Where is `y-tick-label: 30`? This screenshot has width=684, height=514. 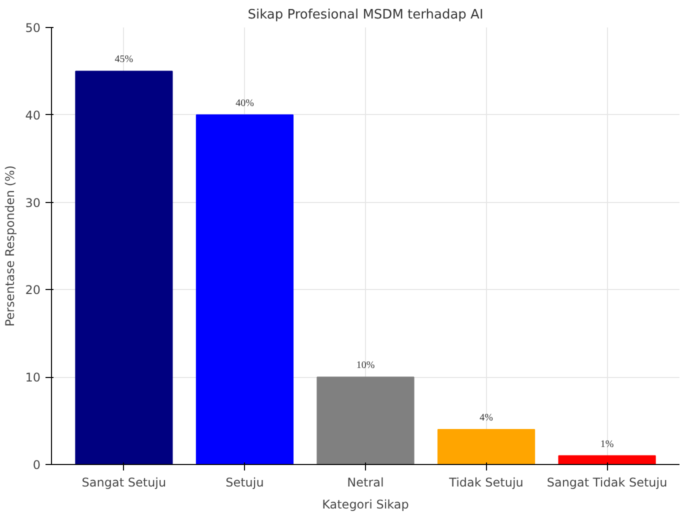 y-tick-label: 30 is located at coordinates (33, 203).